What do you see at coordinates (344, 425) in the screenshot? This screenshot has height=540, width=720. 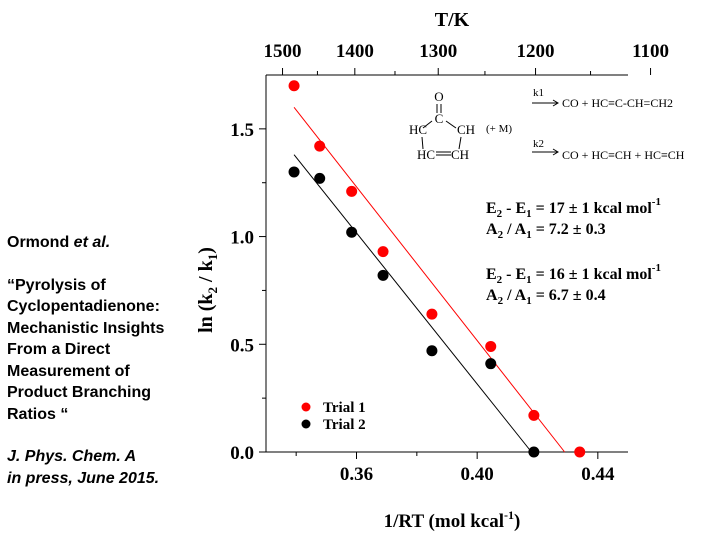 I see `legend-label-trial2: Trial 2` at bounding box center [344, 425].